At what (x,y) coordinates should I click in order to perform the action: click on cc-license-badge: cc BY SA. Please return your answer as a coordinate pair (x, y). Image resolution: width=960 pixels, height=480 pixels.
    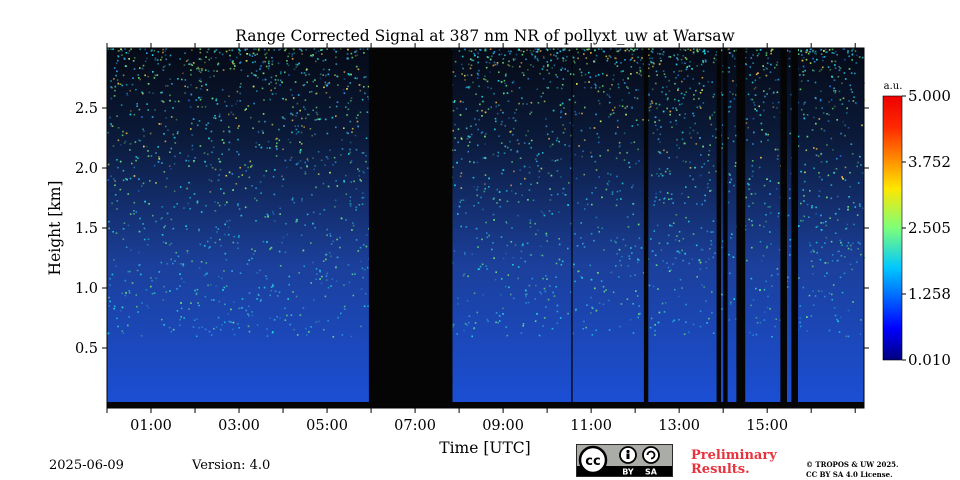
    Looking at the image, I should click on (624, 460).